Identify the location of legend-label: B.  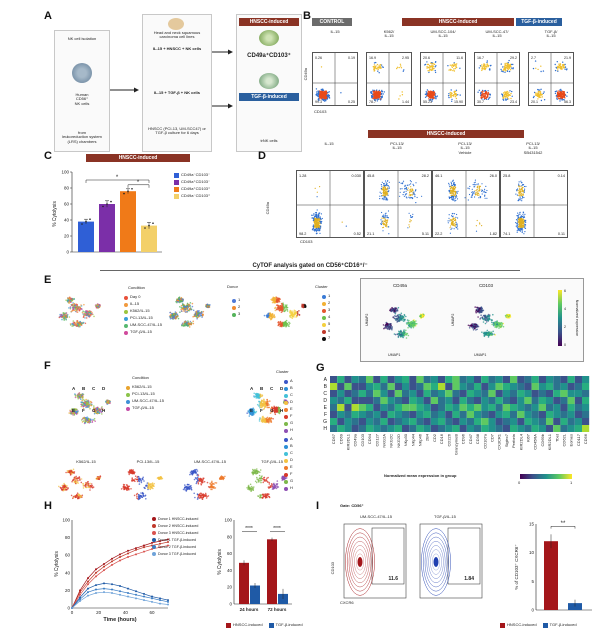
(291, 446).